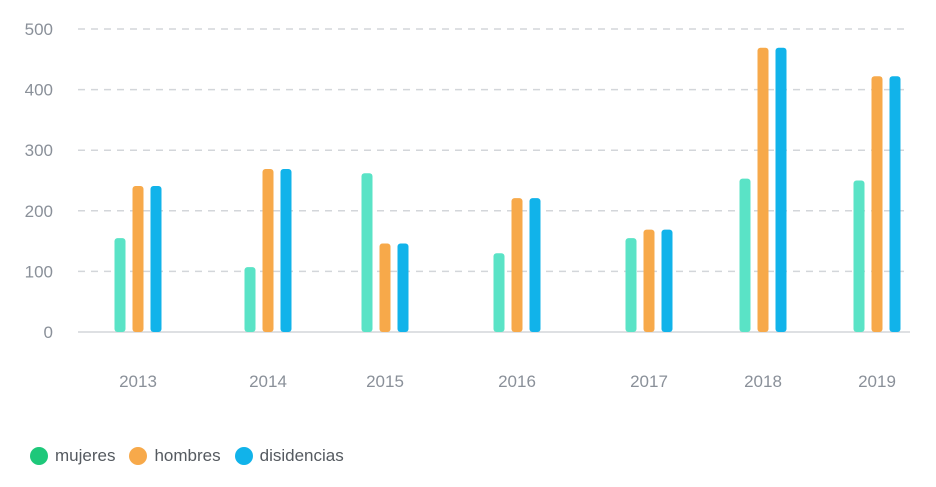 The image size is (936, 487). What do you see at coordinates (39, 271) in the screenshot?
I see `y-tick-label: 100` at bounding box center [39, 271].